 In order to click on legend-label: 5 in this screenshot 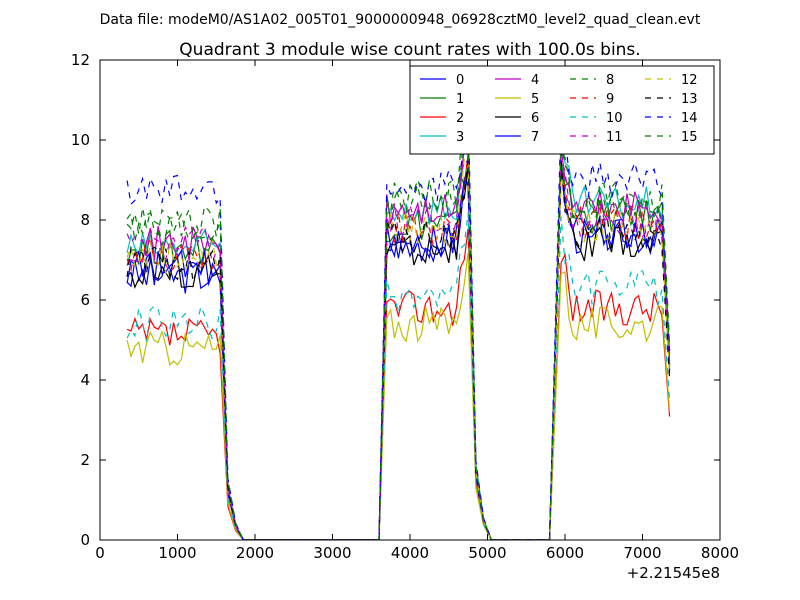, I will do `click(535, 99)`.